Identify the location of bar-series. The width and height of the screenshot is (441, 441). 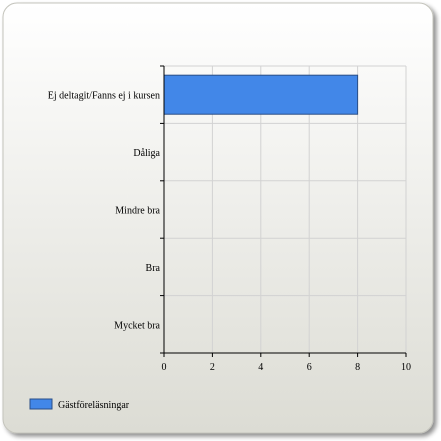
(261, 94).